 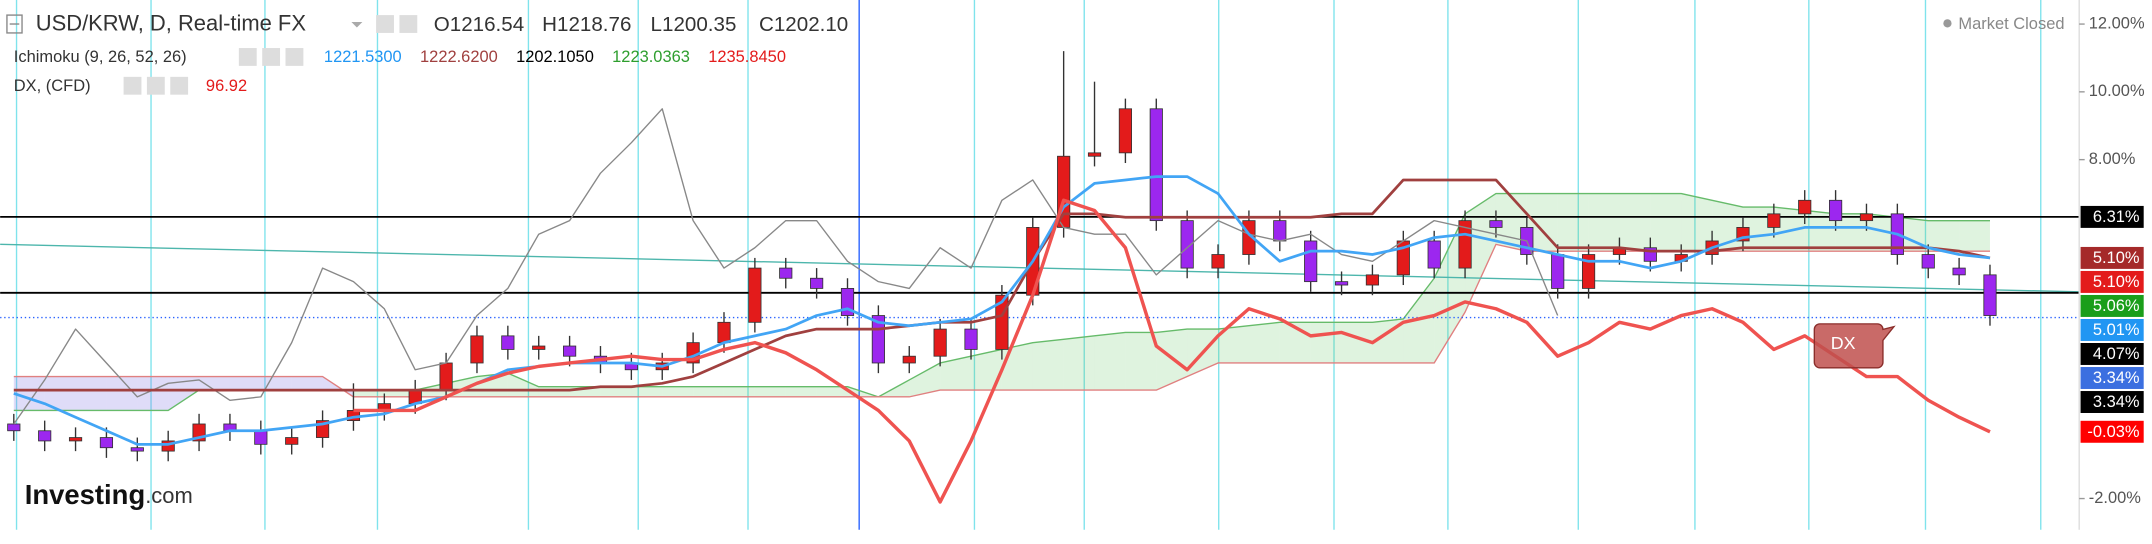 I want to click on ohlc-key: O, so click(x=442, y=25).